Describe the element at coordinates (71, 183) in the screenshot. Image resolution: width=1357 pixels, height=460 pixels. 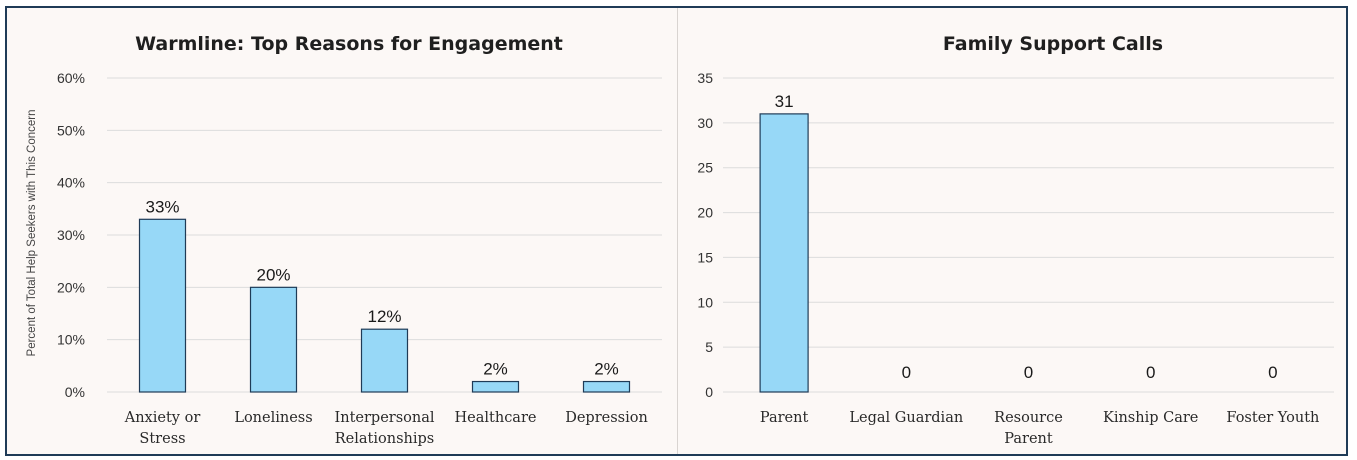
I see `y-tick-label: 40%` at that location.